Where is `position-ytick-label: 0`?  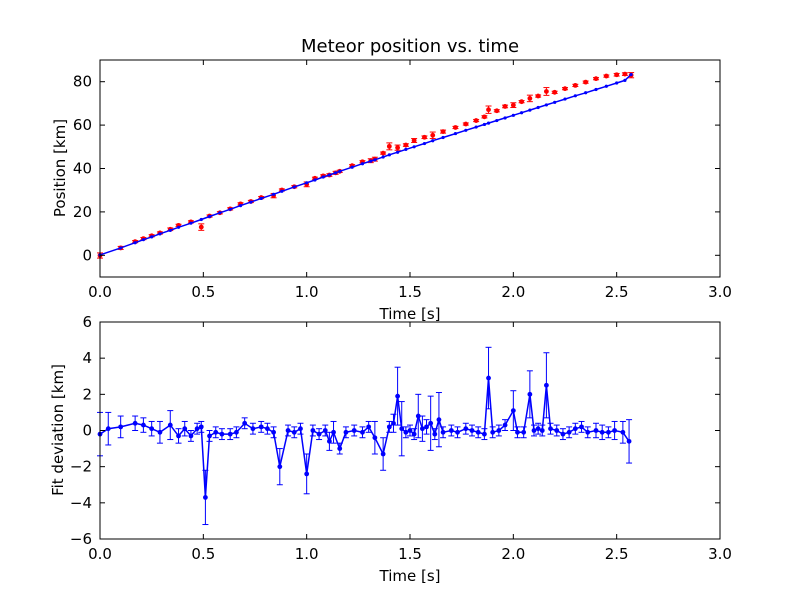
position-ytick-label: 0 is located at coordinates (87, 255).